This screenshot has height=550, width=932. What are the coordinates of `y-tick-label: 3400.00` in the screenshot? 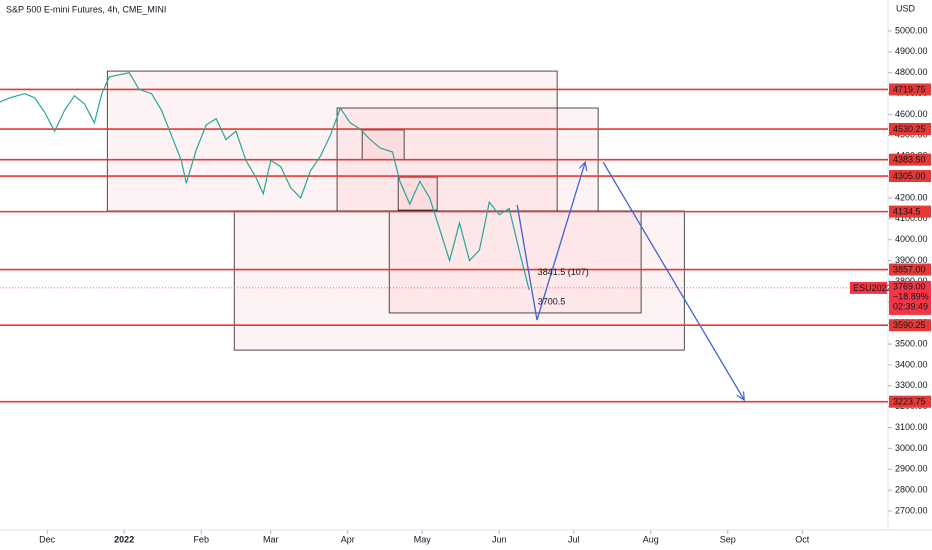 It's located at (911, 364).